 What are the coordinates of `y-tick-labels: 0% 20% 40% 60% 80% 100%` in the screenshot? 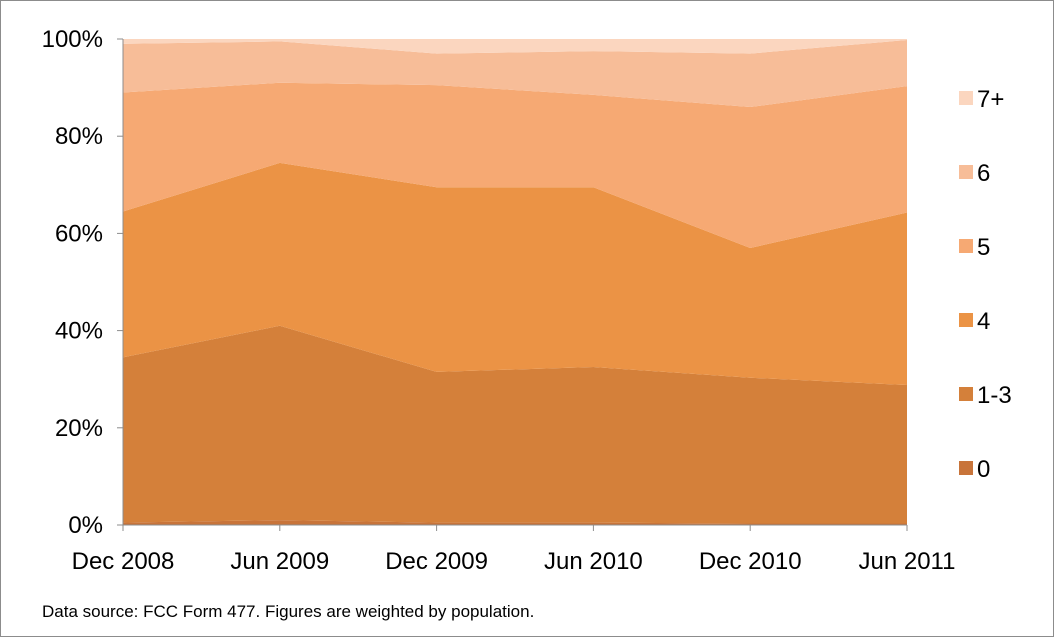 It's located at (72, 282).